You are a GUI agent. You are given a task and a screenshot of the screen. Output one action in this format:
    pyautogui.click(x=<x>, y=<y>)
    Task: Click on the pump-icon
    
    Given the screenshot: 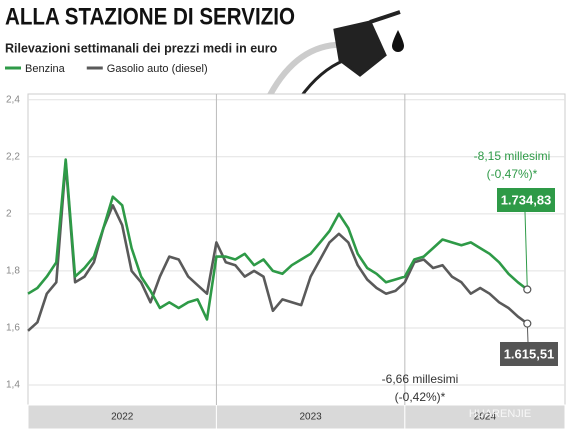 What is the action you would take?
    pyautogui.click(x=335, y=54)
    